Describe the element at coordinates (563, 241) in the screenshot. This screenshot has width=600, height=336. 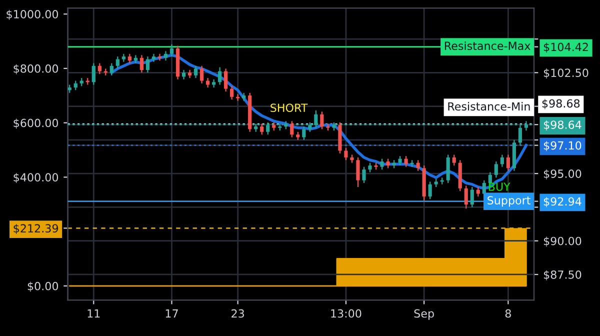
I see `y2-tick-label: $90.00` at that location.